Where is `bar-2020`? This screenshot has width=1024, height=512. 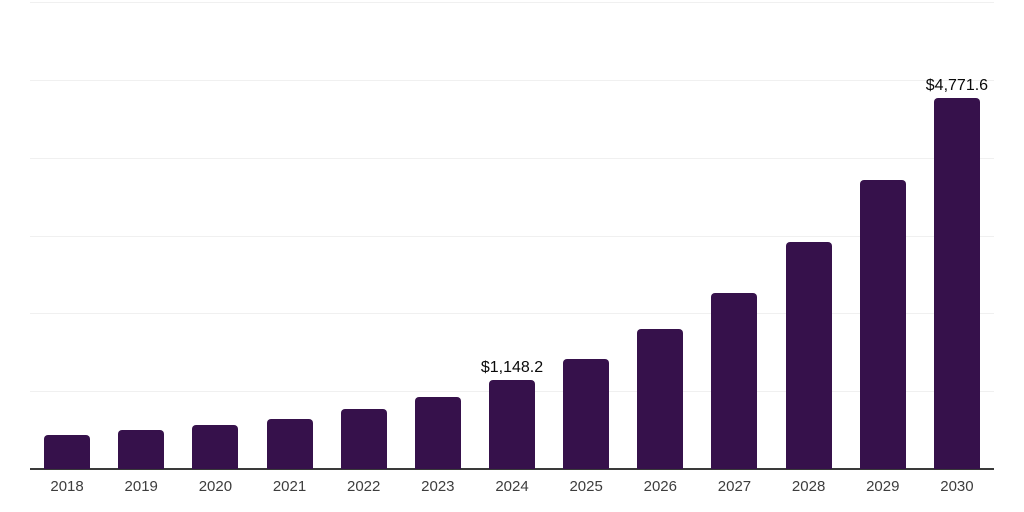
bar-2020 is located at coordinates (215, 446).